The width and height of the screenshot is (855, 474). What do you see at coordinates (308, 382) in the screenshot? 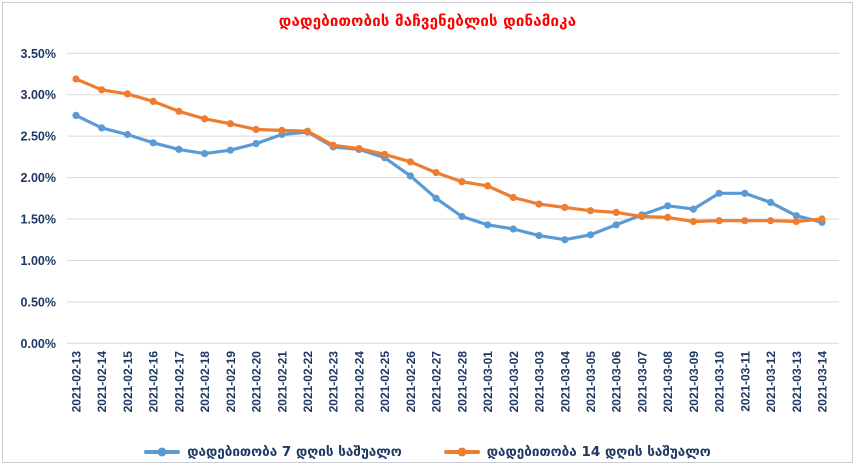
I see `x-tick-label: 2021-02-22` at bounding box center [308, 382].